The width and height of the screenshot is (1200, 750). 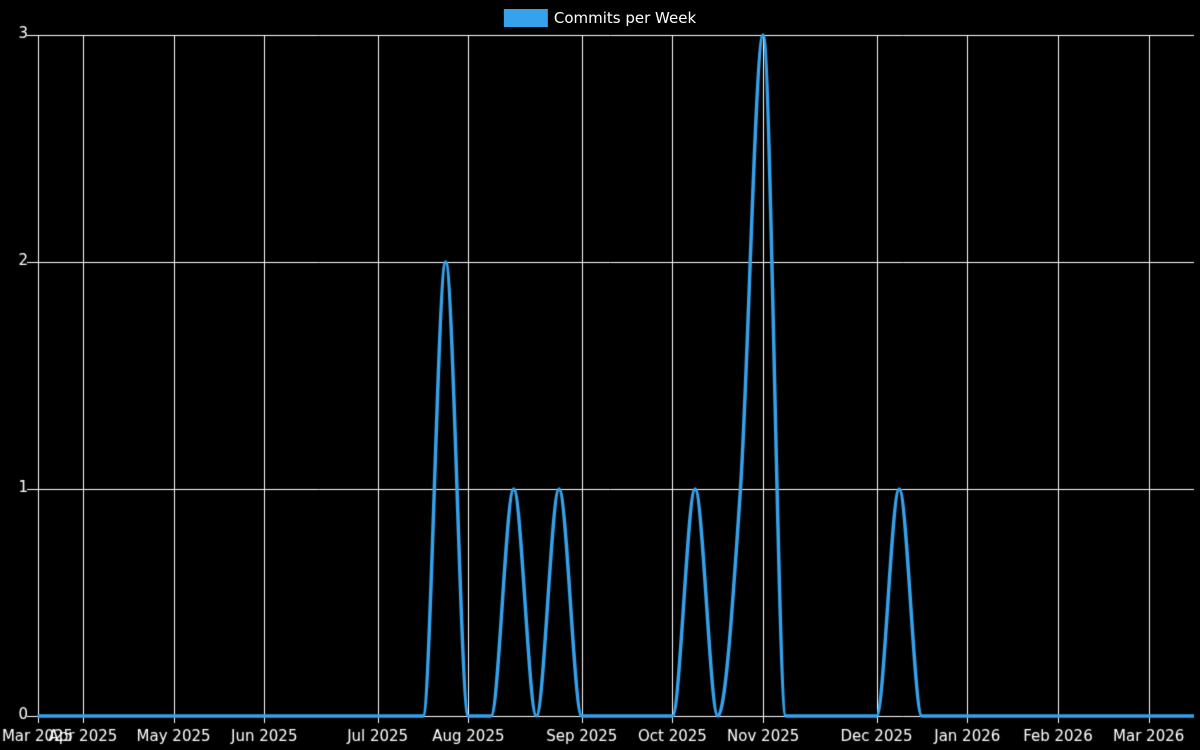 What do you see at coordinates (625, 18) in the screenshot?
I see `legend-label: Commits per Week` at bounding box center [625, 18].